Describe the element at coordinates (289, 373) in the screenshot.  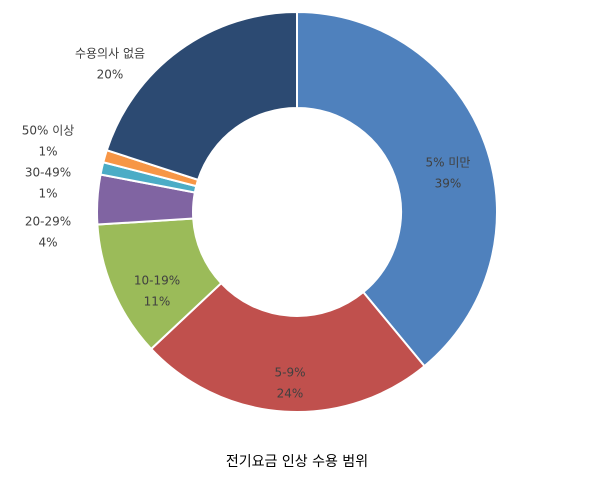
I see `slice-label: 5-9%` at that location.